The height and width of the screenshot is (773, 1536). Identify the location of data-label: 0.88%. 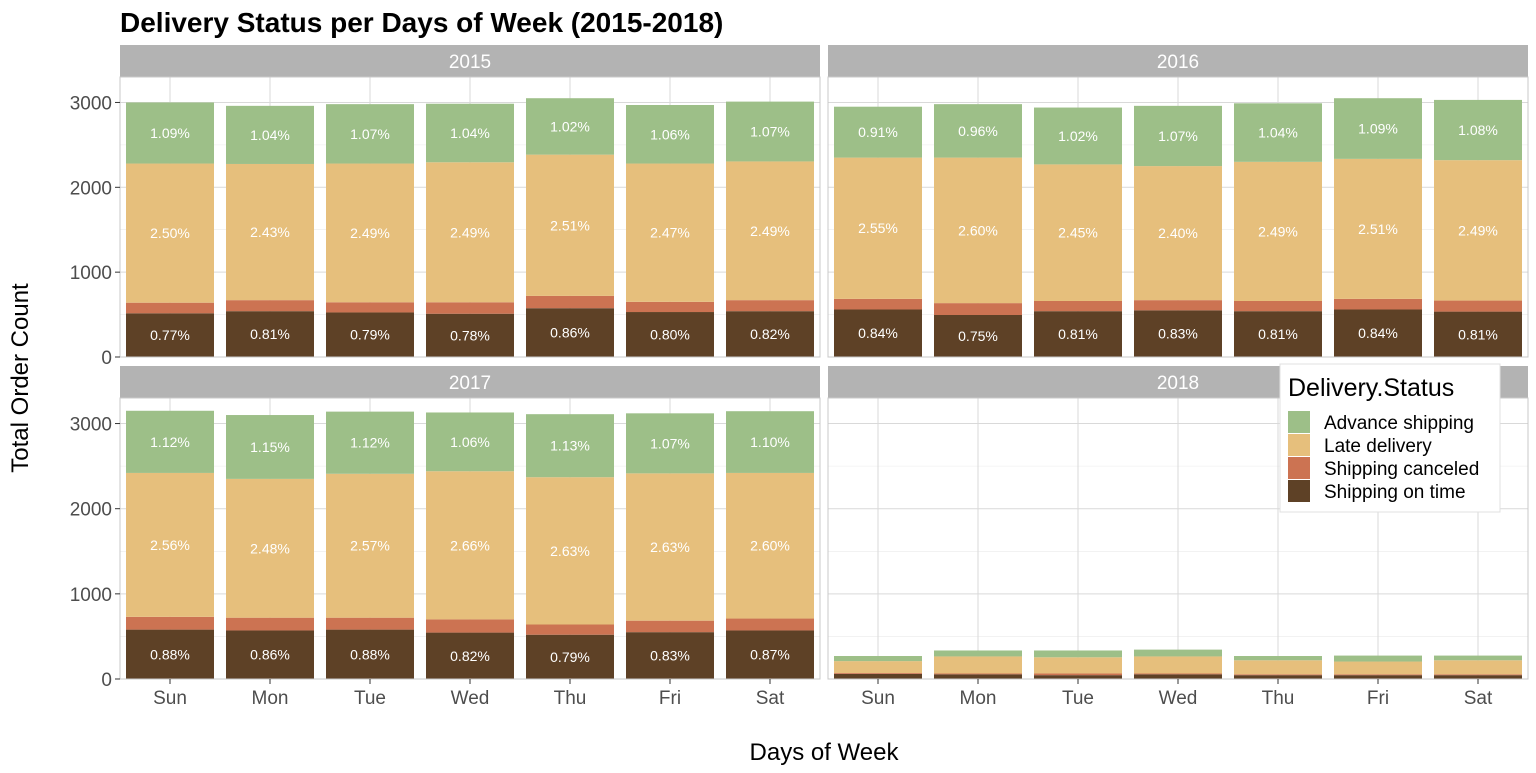
(370, 654).